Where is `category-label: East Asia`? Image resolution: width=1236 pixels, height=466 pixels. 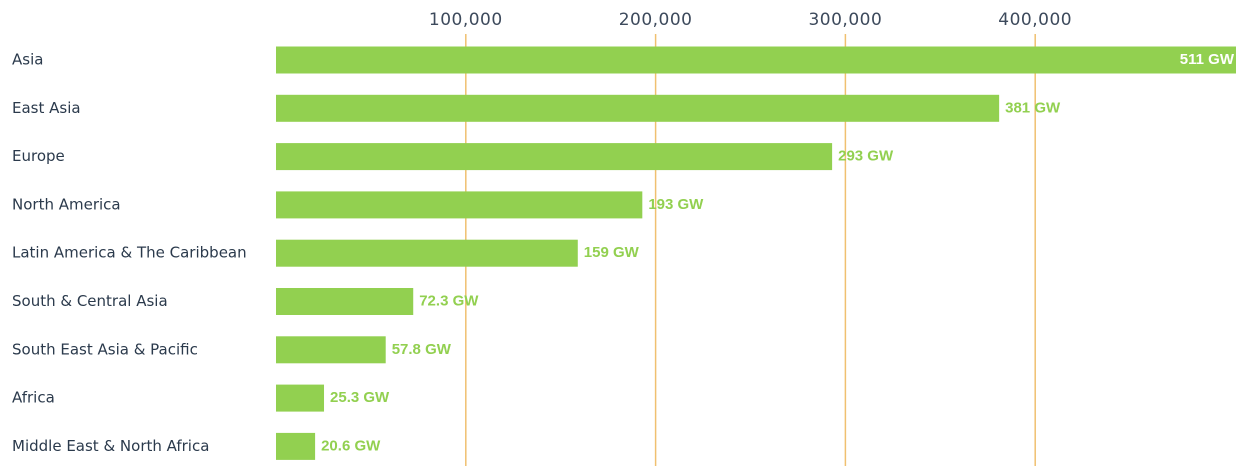
category-label: East Asia is located at coordinates (46, 108).